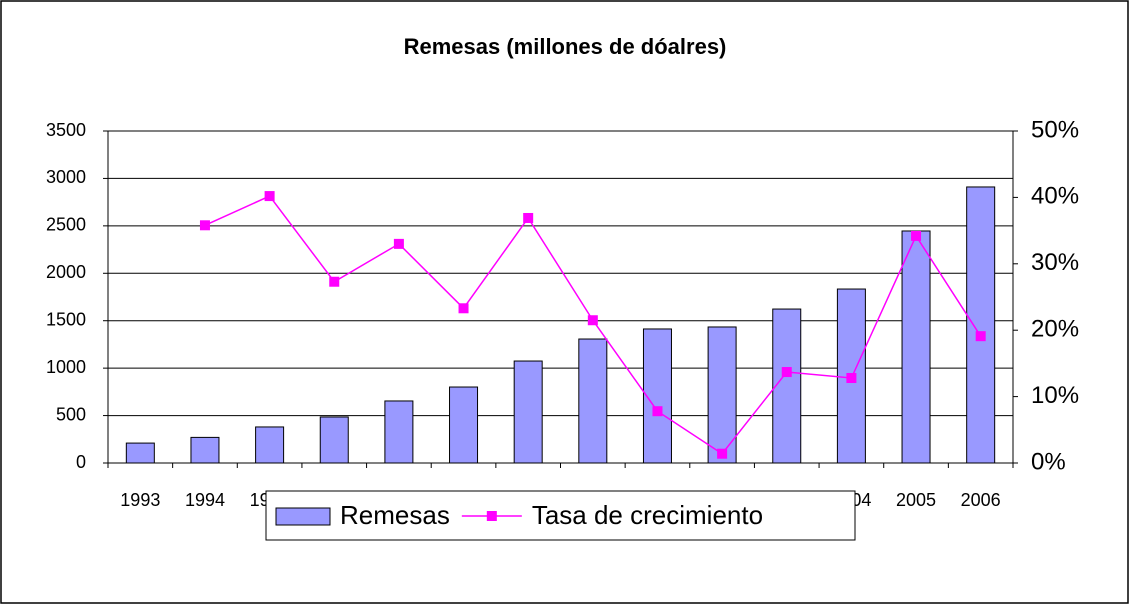 The width and height of the screenshot is (1130, 605). I want to click on legend-label: Remesas, so click(395, 515).